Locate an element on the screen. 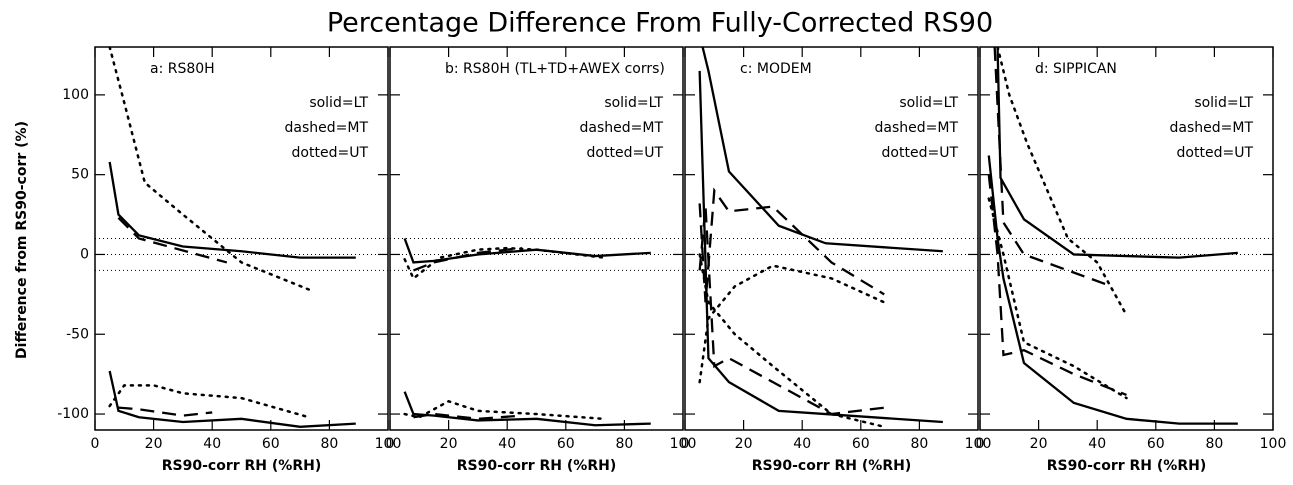 Image resolution: width=1293 pixels, height=485 pixels. panel-title: a: RS80H is located at coordinates (182, 69).